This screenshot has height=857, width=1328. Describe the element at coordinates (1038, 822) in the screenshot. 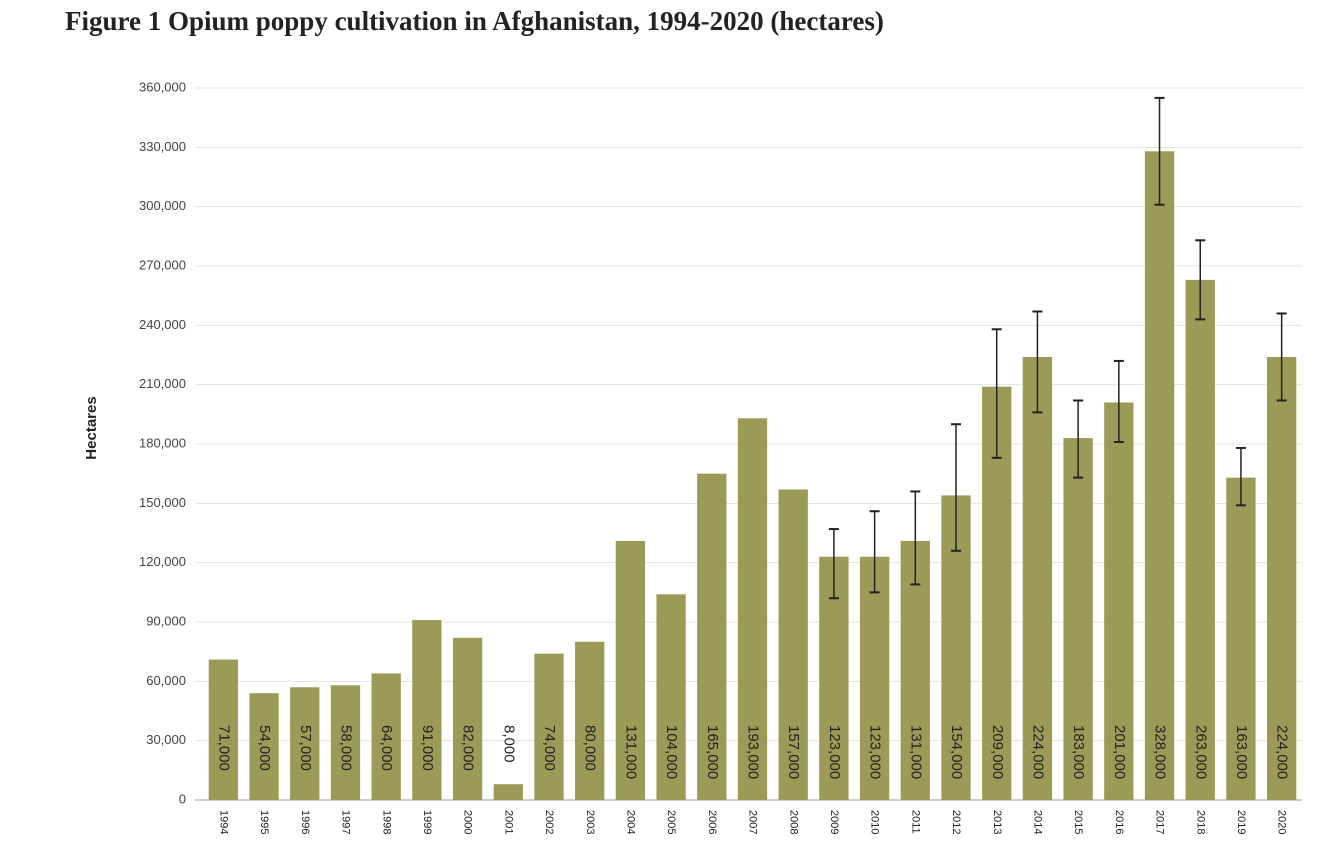

I see `x-tick-label: 2014` at that location.